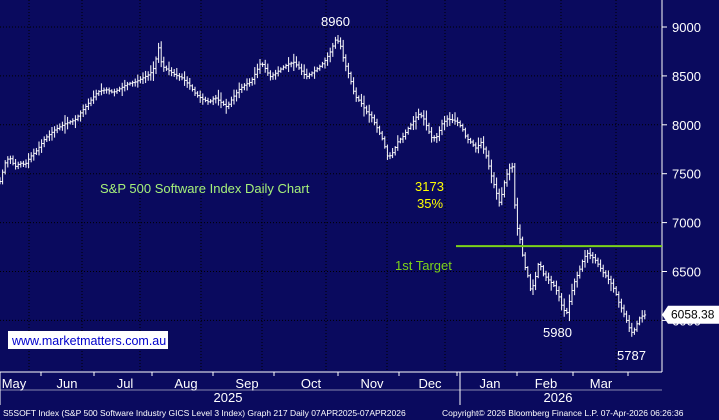  I want to click on x-month-label: Sep, so click(246, 383).